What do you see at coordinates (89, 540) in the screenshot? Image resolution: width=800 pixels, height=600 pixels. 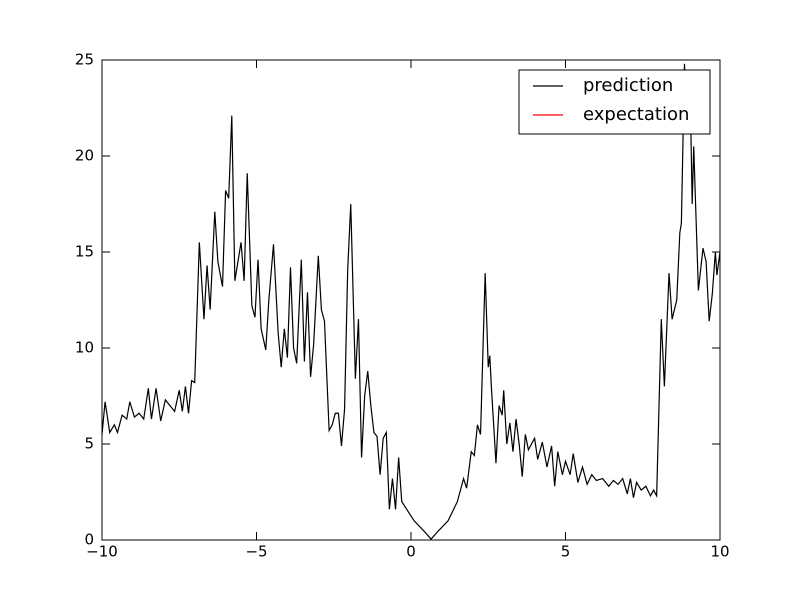 I see `y-tick-label: 0` at bounding box center [89, 540].